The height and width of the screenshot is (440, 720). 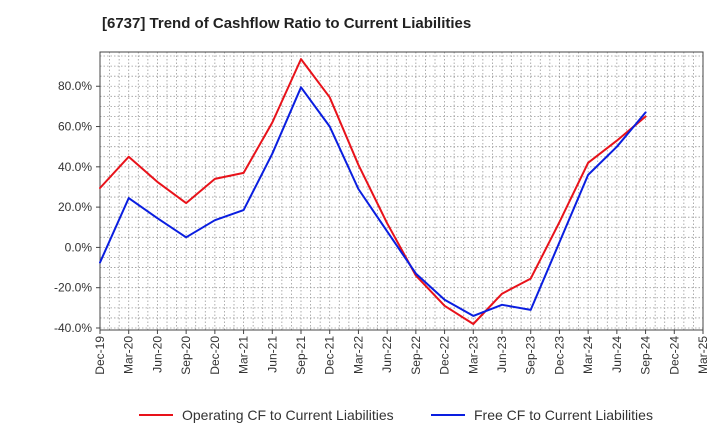 I want to click on legend-label-series-2: Free CF to Current Liabilities, so click(x=563, y=415).